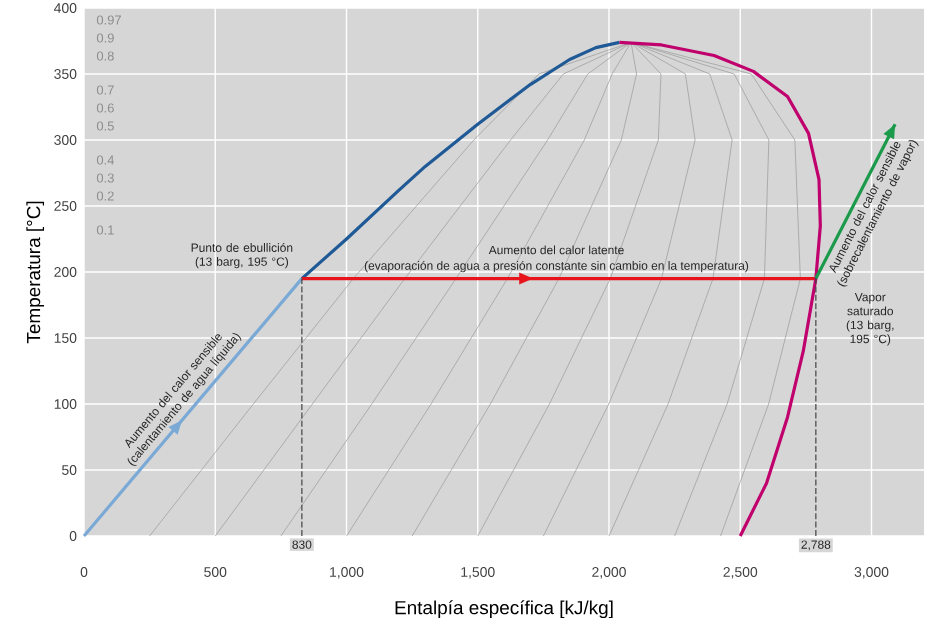 This screenshot has height=628, width=948. Describe the element at coordinates (35, 272) in the screenshot. I see `y-axis-title: Temperatura [°C]` at that location.